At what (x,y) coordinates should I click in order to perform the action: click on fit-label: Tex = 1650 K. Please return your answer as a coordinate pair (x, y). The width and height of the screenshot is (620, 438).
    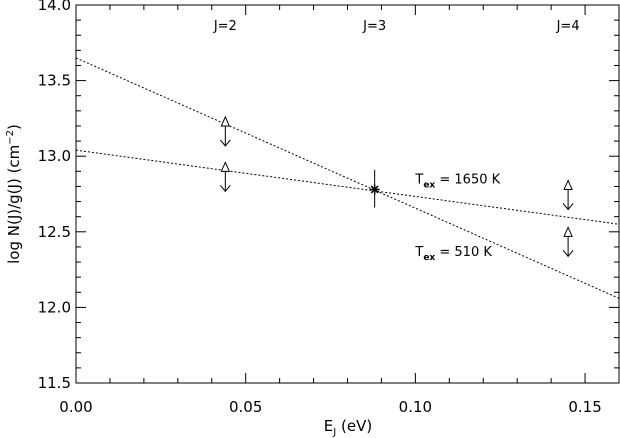
    Looking at the image, I should click on (457, 181).